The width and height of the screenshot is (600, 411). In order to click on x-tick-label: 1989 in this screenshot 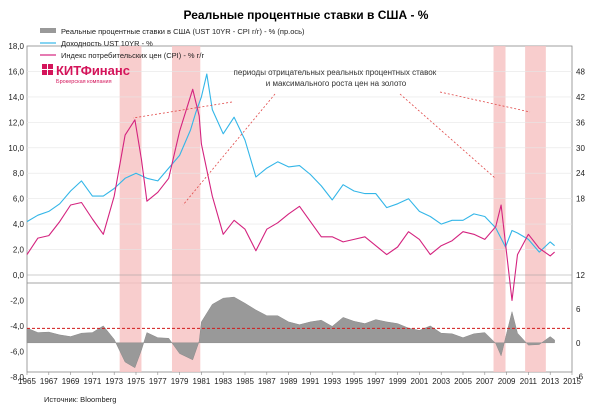, I will do `click(289, 381)`.